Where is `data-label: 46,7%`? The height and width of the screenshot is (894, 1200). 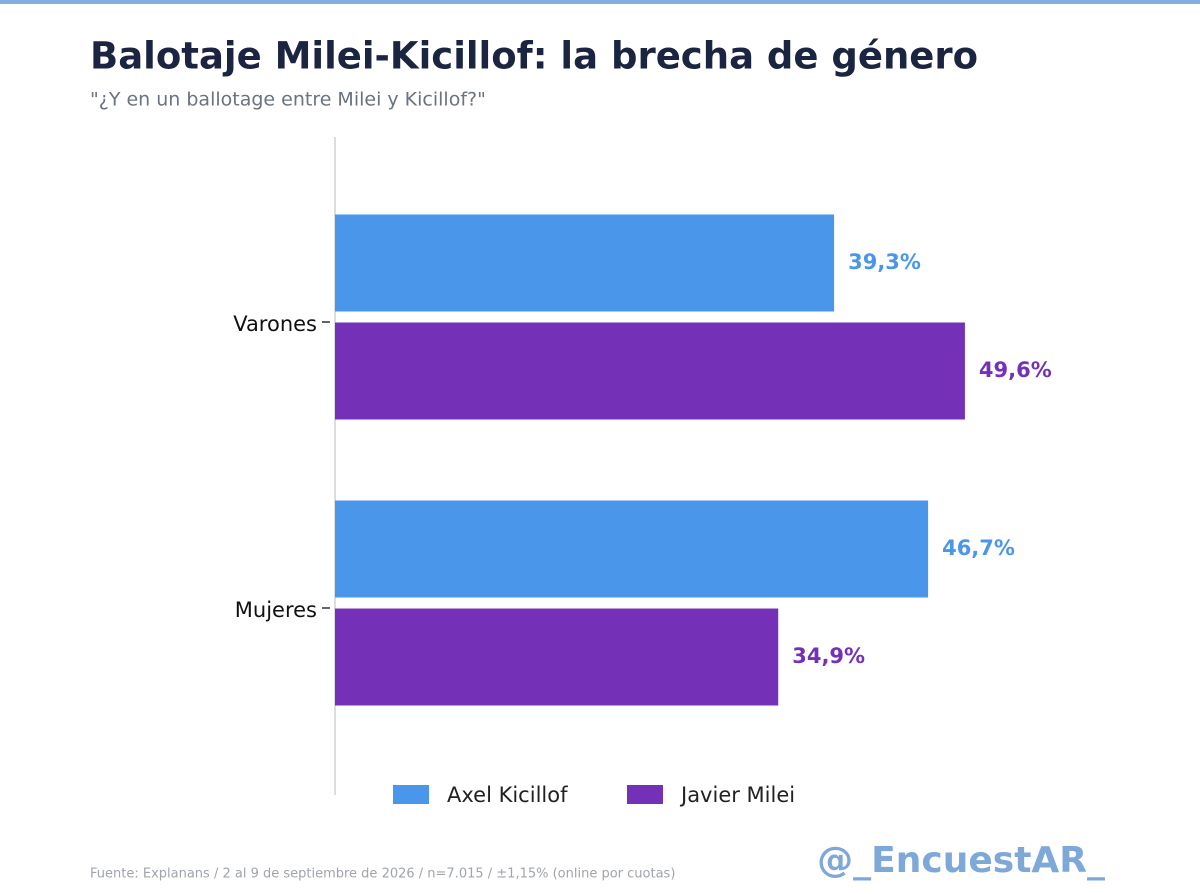 data-label: 46,7% is located at coordinates (978, 548).